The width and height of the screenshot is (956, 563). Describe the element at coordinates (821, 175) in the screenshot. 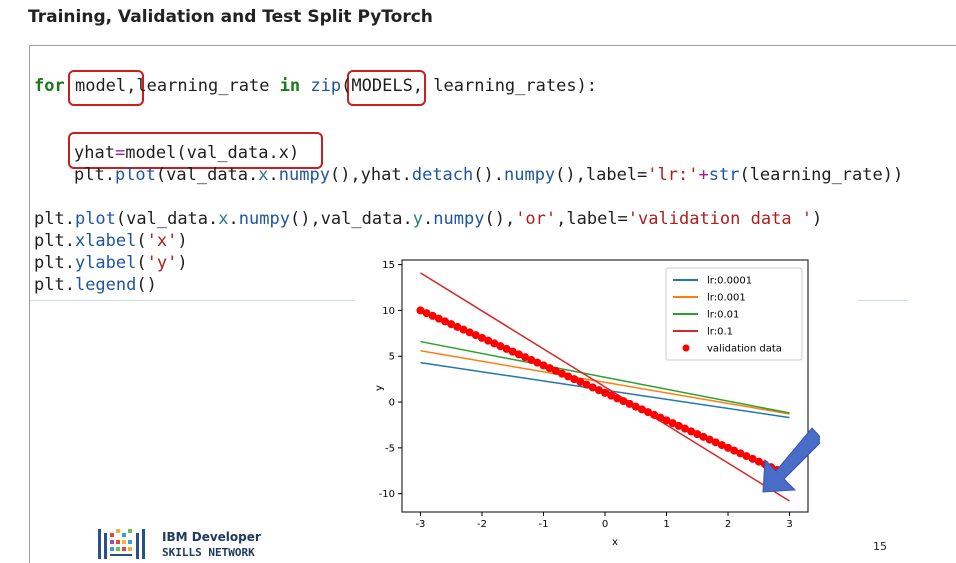

I see `code-token-learning-rate: (learning_rate))` at that location.